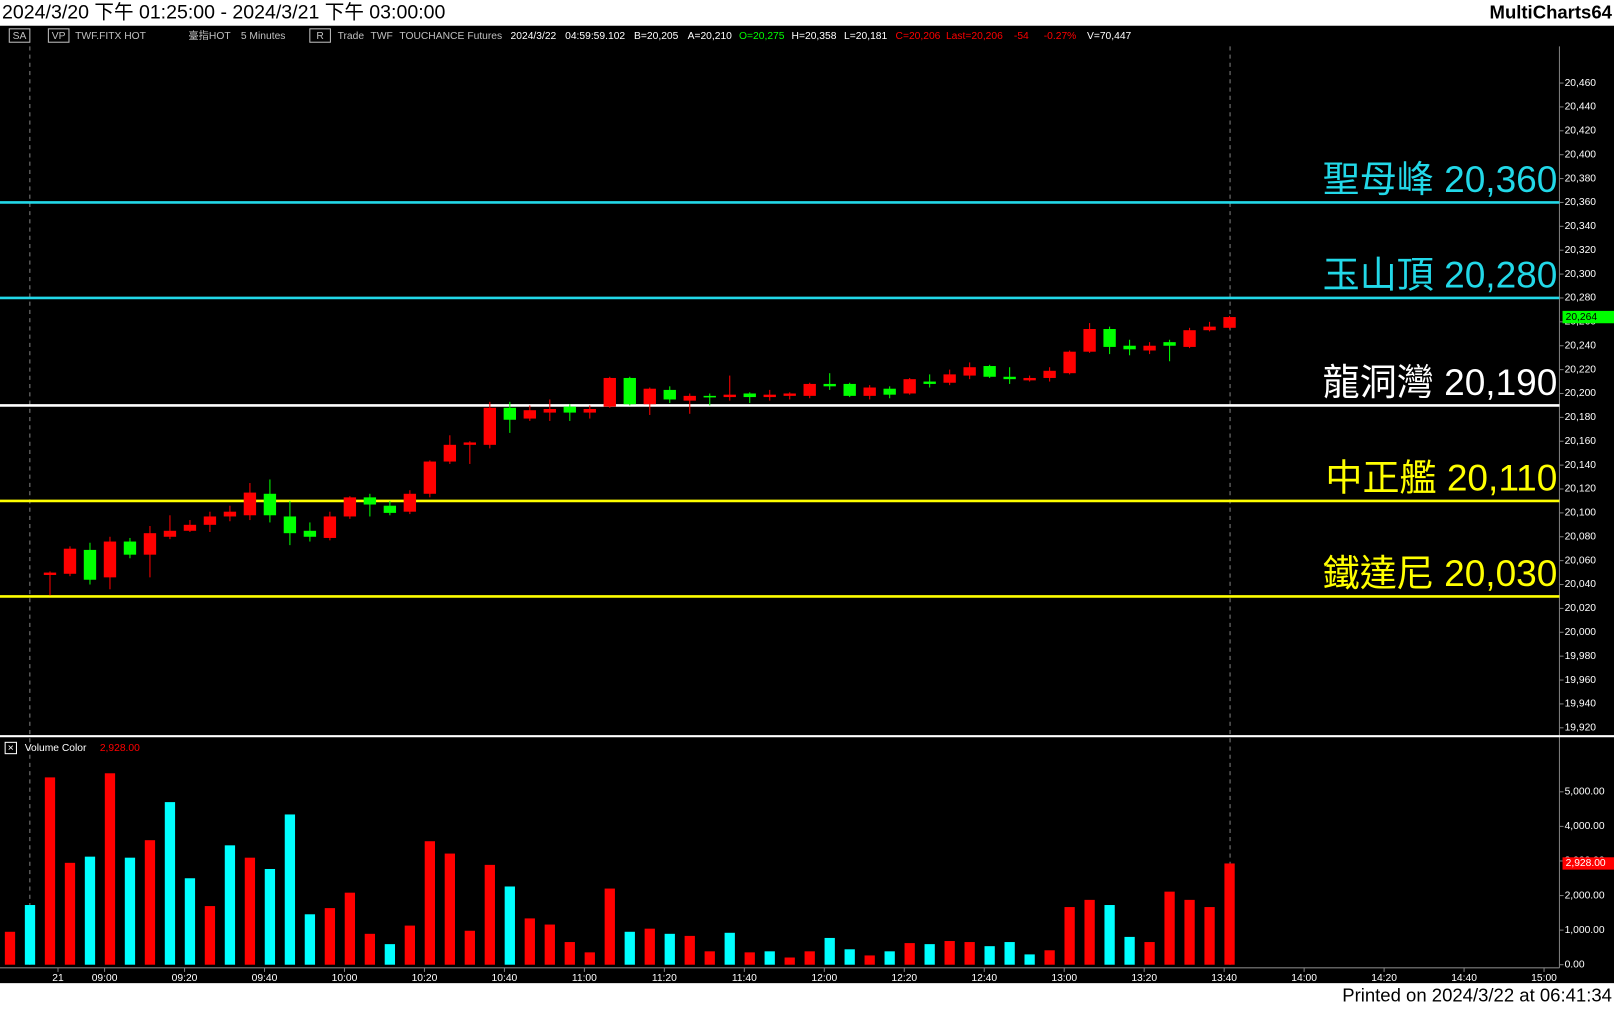 The width and height of the screenshot is (1614, 1009). What do you see at coordinates (1581, 728) in the screenshot?
I see `y-tick-label: 19,920` at bounding box center [1581, 728].